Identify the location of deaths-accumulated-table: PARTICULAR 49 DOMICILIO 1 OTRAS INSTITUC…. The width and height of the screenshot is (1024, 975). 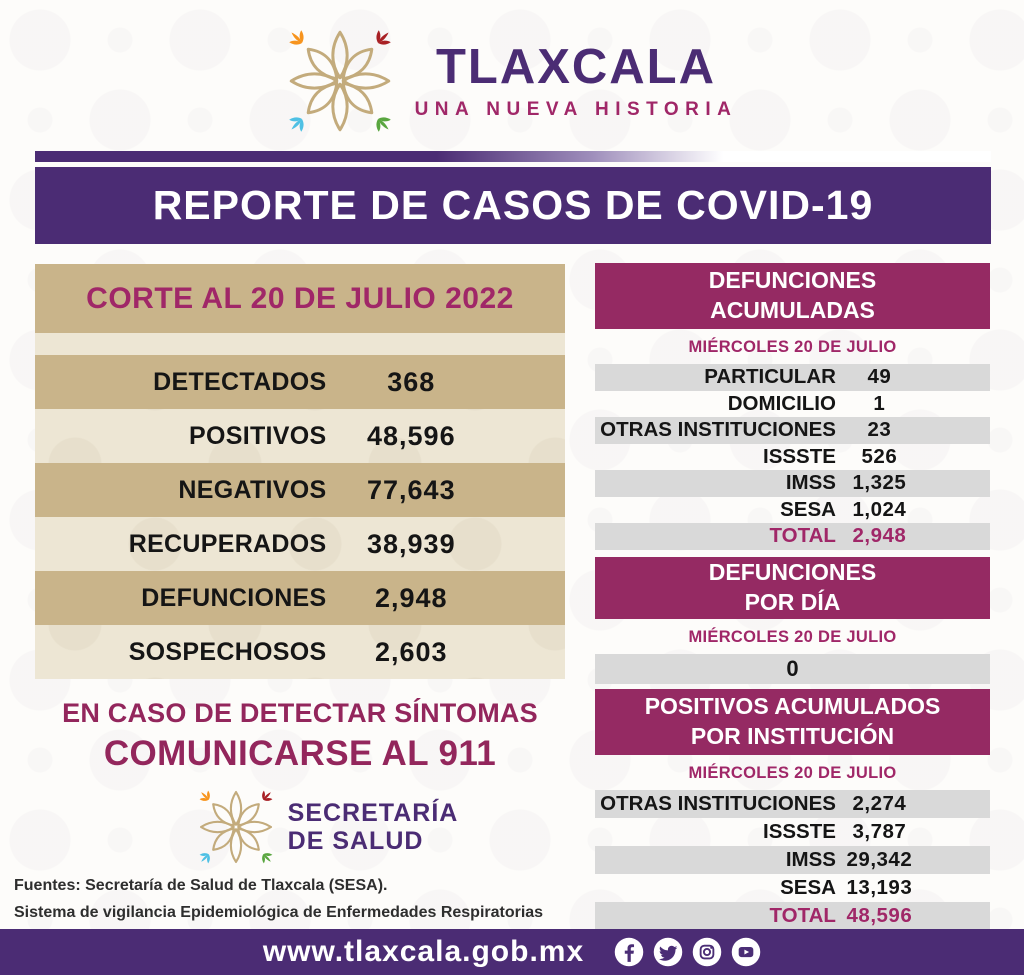
(792, 457).